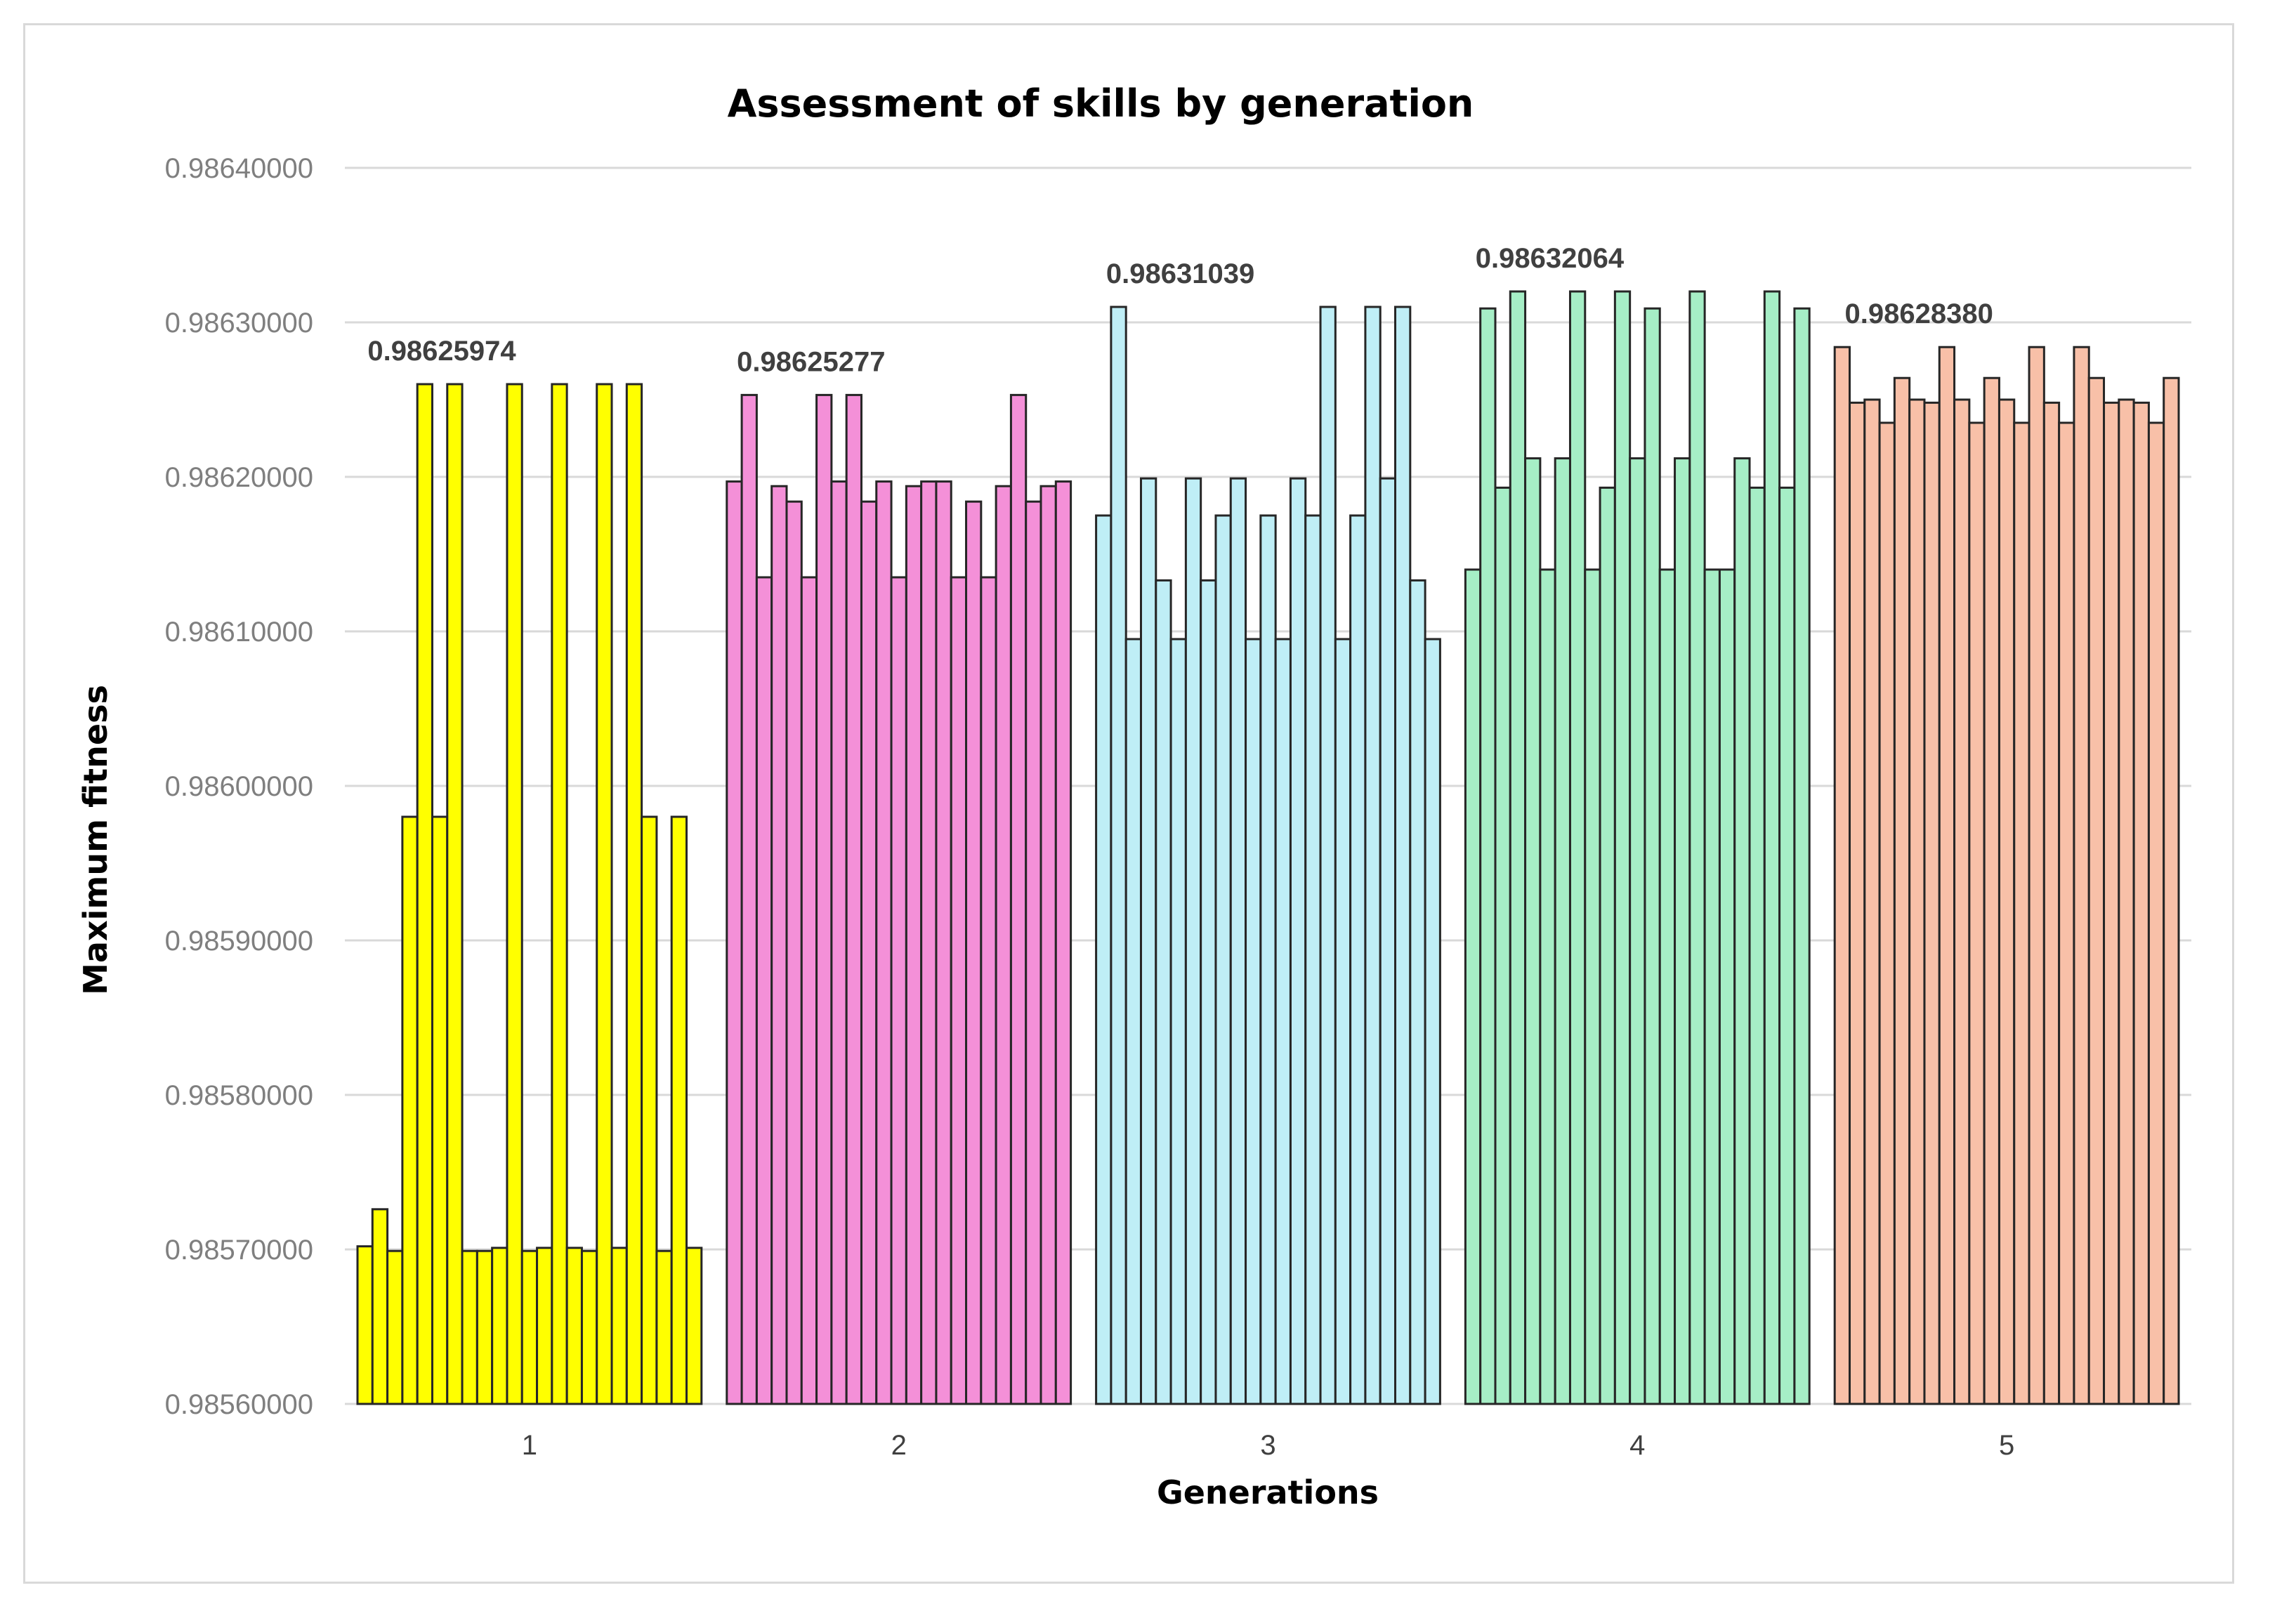 Image resolution: width=2296 pixels, height=1609 pixels. Describe the element at coordinates (1268, 1492) in the screenshot. I see `x-axis-title: Generations` at that location.